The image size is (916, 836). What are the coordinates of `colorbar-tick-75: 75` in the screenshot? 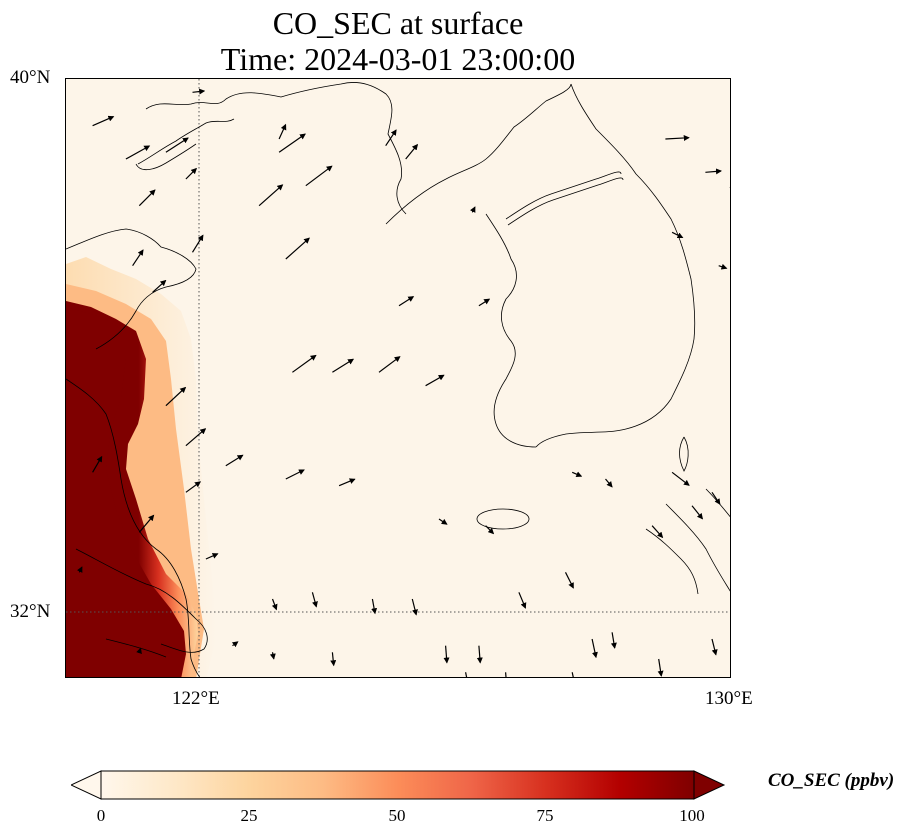 It's located at (545, 815).